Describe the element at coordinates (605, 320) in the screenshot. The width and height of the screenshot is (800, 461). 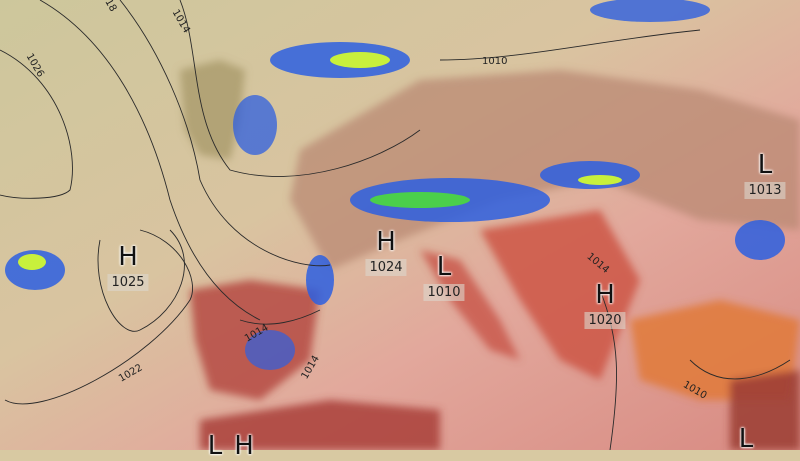
I see `pressure-value: 1020` at that location.